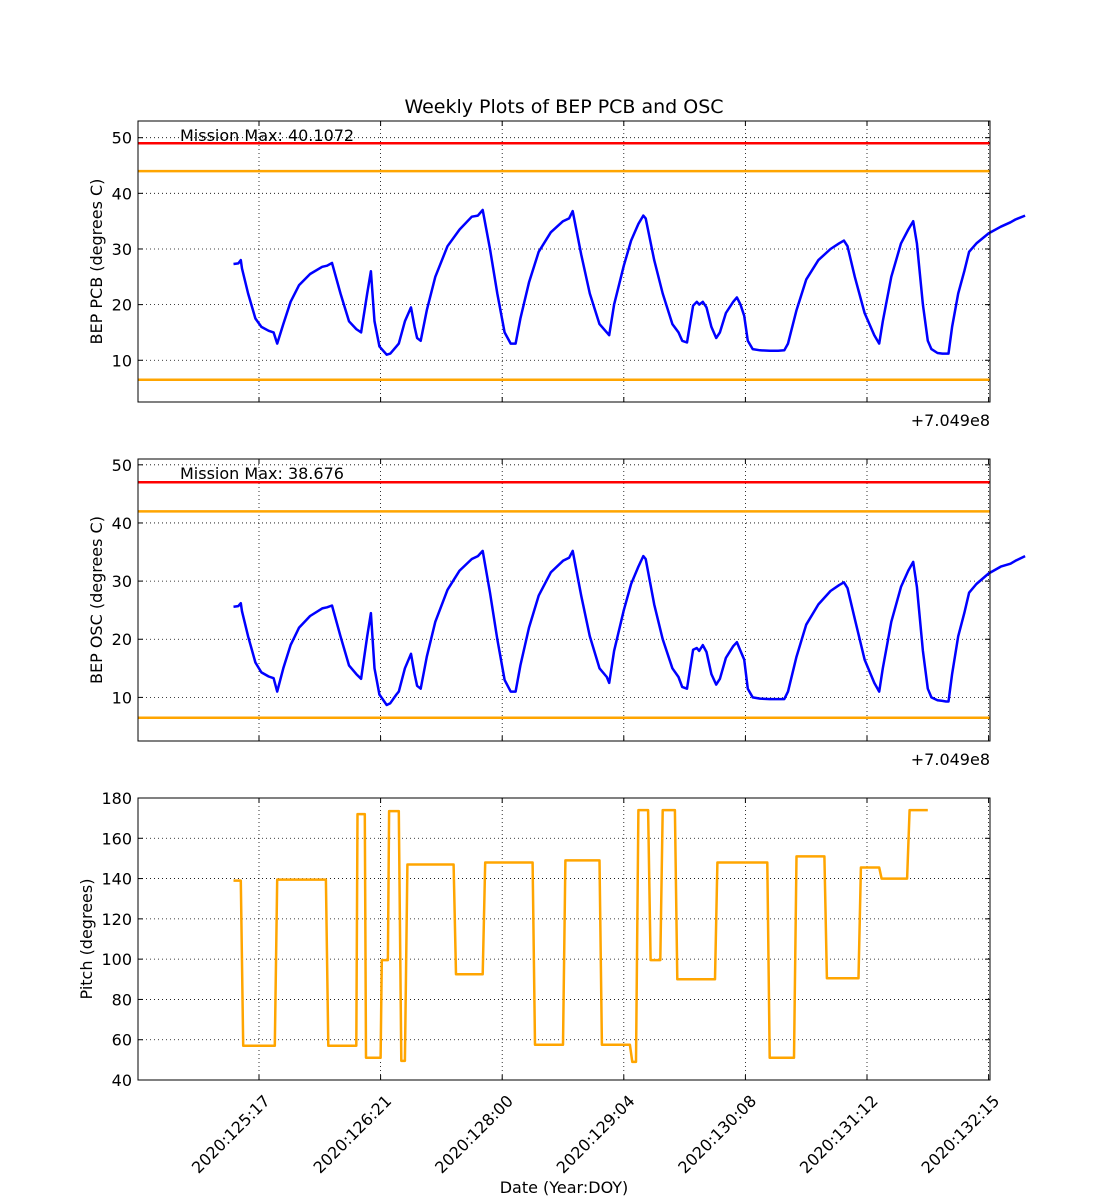 The height and width of the screenshot is (1200, 1100). What do you see at coordinates (122, 1040) in the screenshot?
I see `y-tick-label: 60` at bounding box center [122, 1040].